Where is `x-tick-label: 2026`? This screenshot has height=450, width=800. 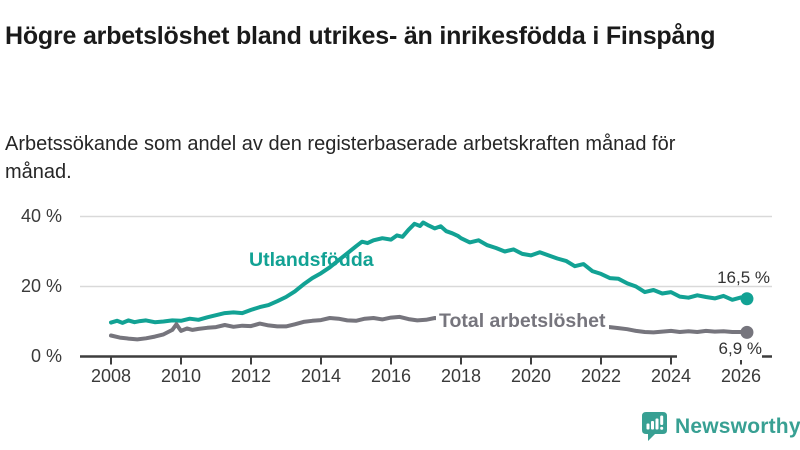 x-tick-label: 2026 is located at coordinates (741, 376).